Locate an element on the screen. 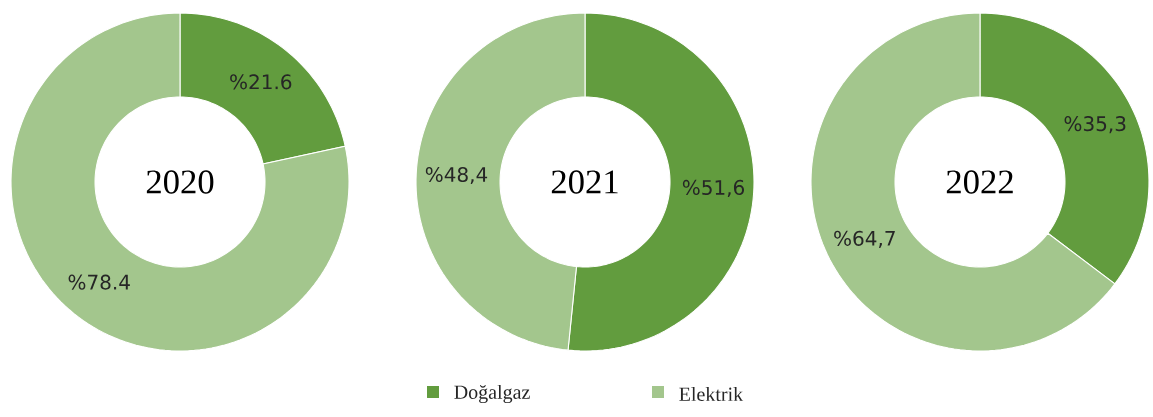 The width and height of the screenshot is (1153, 417). data-label: %78.4 is located at coordinates (99, 282).